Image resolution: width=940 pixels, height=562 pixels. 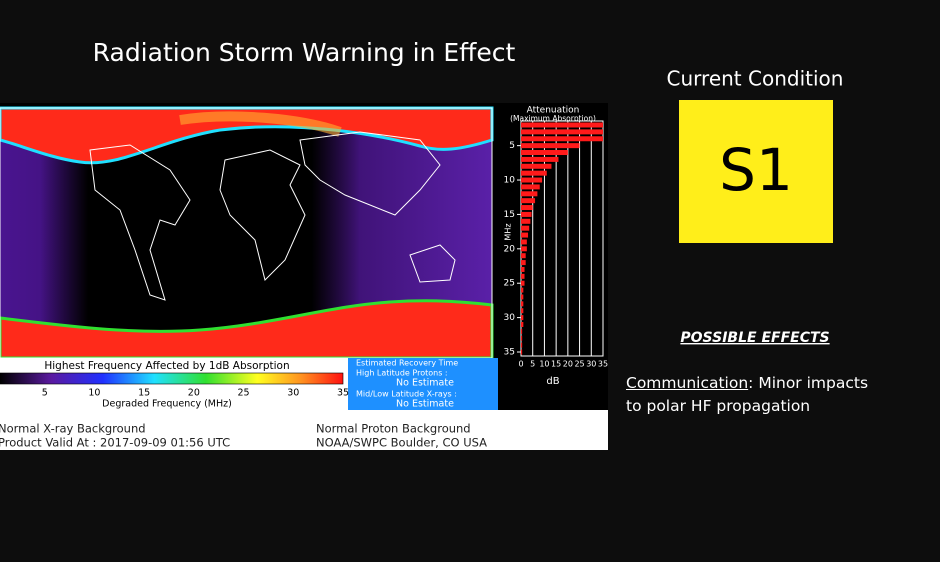 I want to click on y-tick-label: 5, so click(x=512, y=146).